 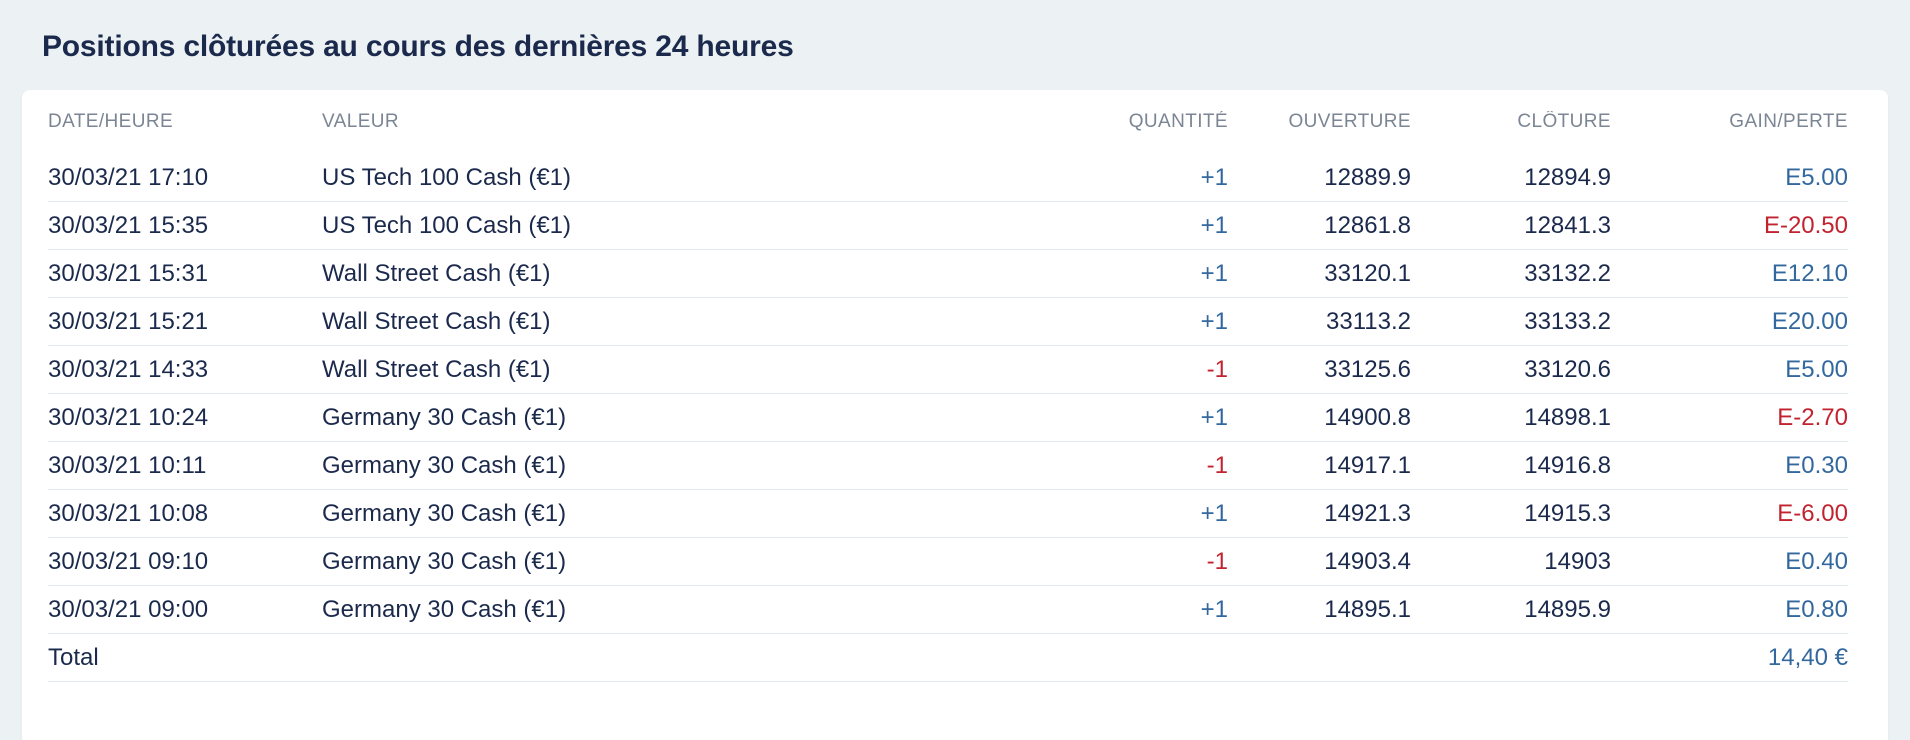 What do you see at coordinates (1567, 225) in the screenshot?
I see `cell-close: 12841.3` at bounding box center [1567, 225].